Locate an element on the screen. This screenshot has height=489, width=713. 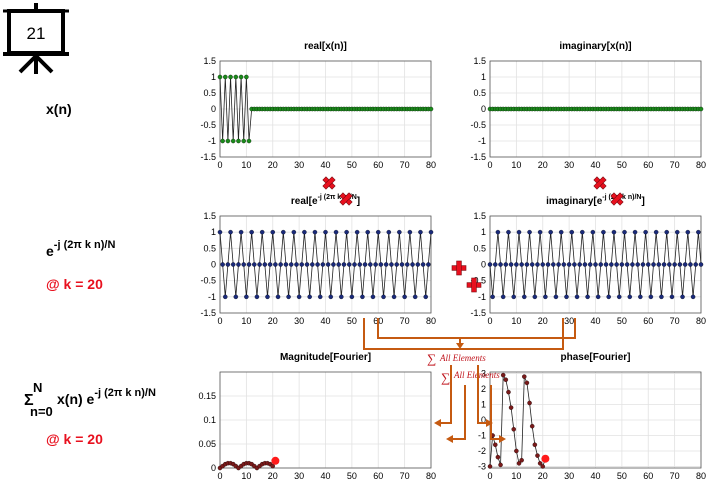
sum-sigma: Σ is located at coordinates (29, 400).